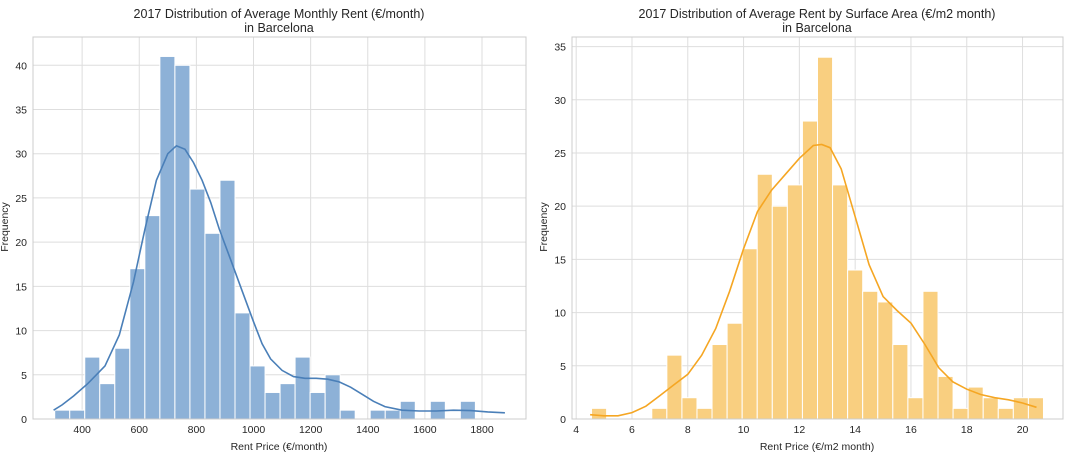 This screenshot has height=462, width=1076. What do you see at coordinates (311, 430) in the screenshot?
I see `x-tick-label: 1200` at bounding box center [311, 430].